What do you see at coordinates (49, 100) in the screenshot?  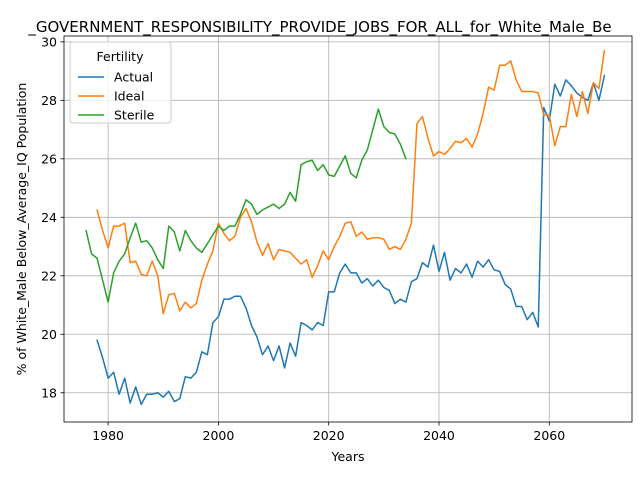 I see `y-tick-label: 28` at bounding box center [49, 100].